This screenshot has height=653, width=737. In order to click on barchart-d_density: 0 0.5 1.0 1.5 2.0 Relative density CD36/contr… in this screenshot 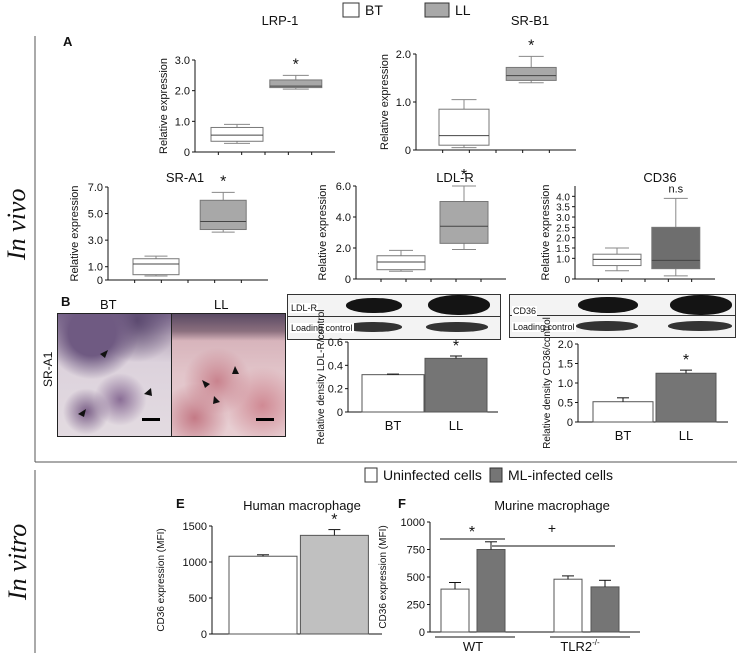, I will do `click(635, 383)`.